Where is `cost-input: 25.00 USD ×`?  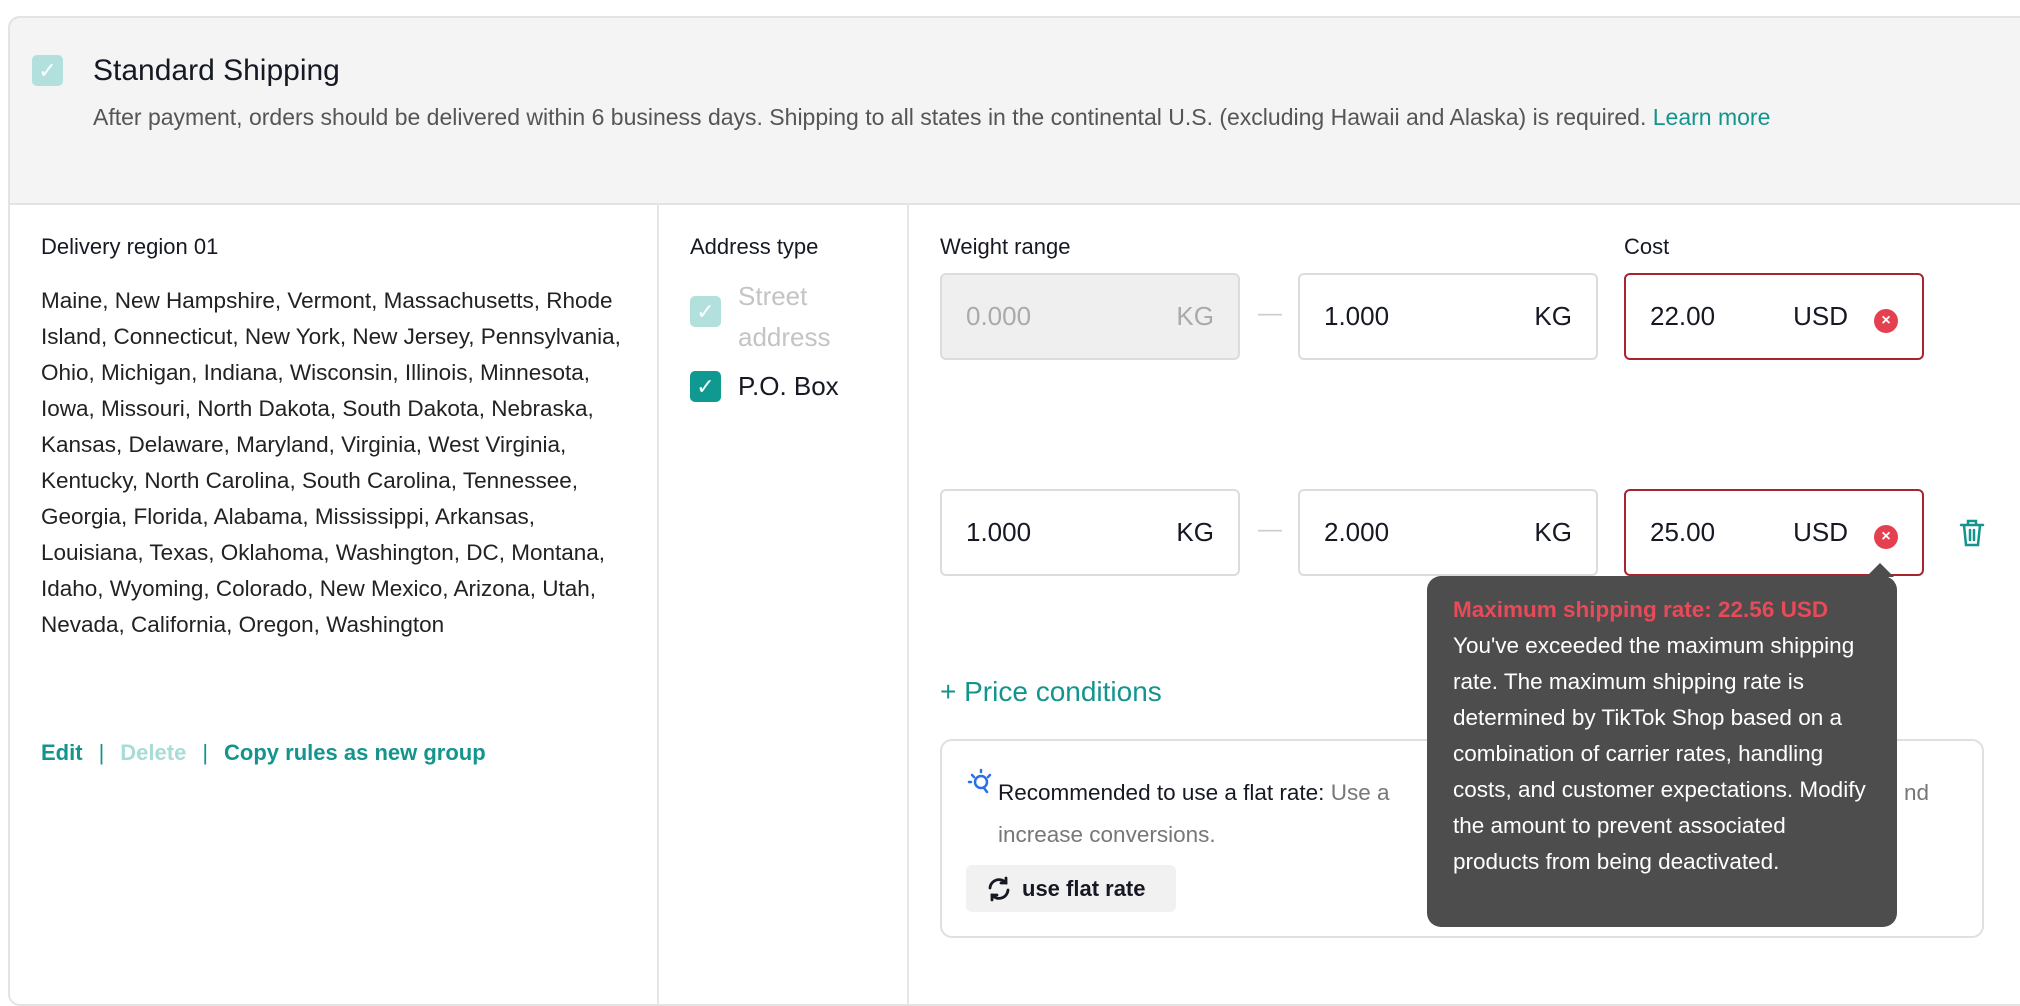
cost-input: 25.00 USD × is located at coordinates (1774, 532).